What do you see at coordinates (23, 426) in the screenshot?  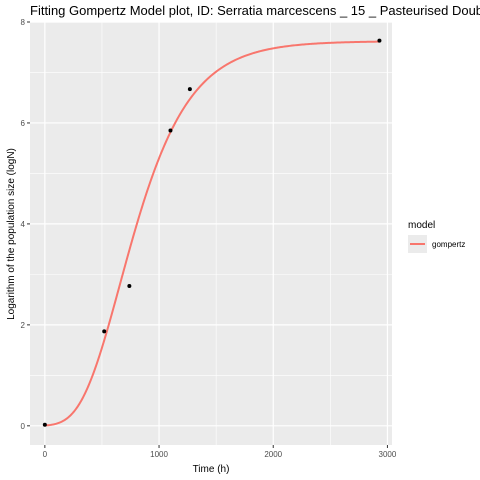 I see `y-tick-label: 0` at bounding box center [23, 426].